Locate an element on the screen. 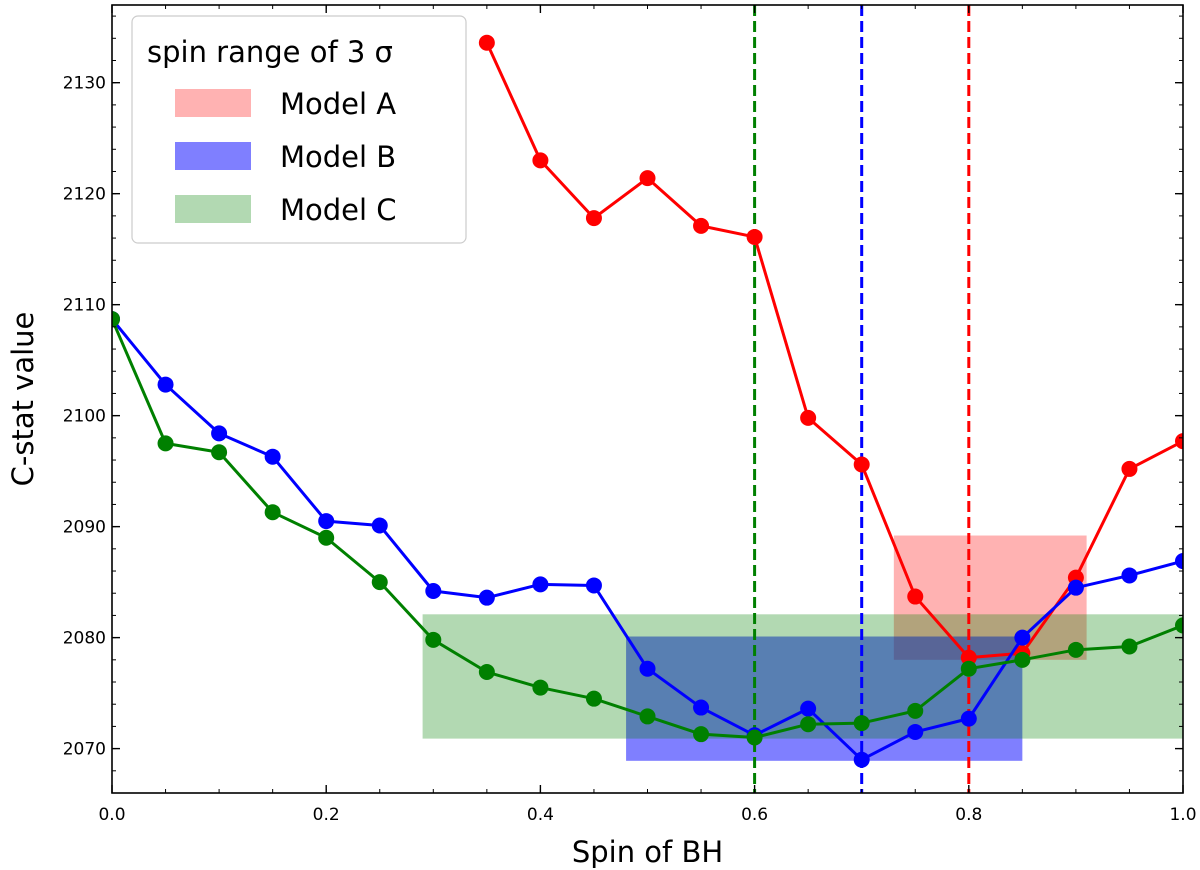  y-tick-label: 2120 is located at coordinates (84, 195).